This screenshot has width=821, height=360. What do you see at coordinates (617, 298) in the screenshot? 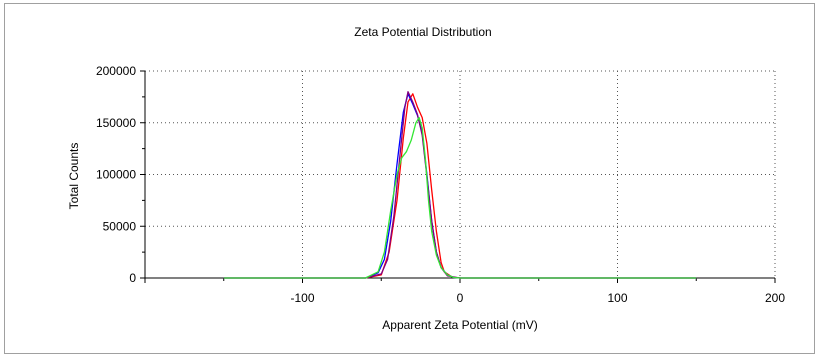
I see `x-tick-label: 100` at bounding box center [617, 298].